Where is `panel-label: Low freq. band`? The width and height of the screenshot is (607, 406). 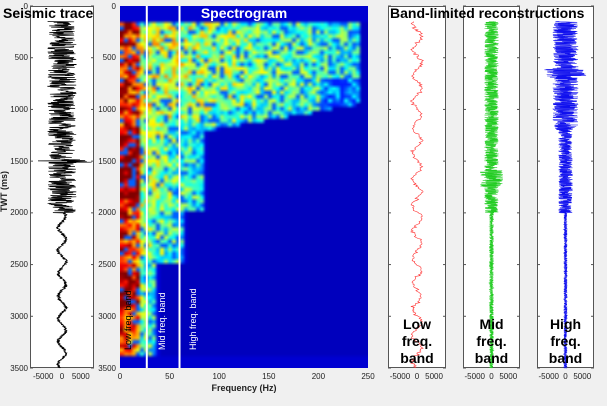 panel-label: Low freq. band is located at coordinates (417, 341).